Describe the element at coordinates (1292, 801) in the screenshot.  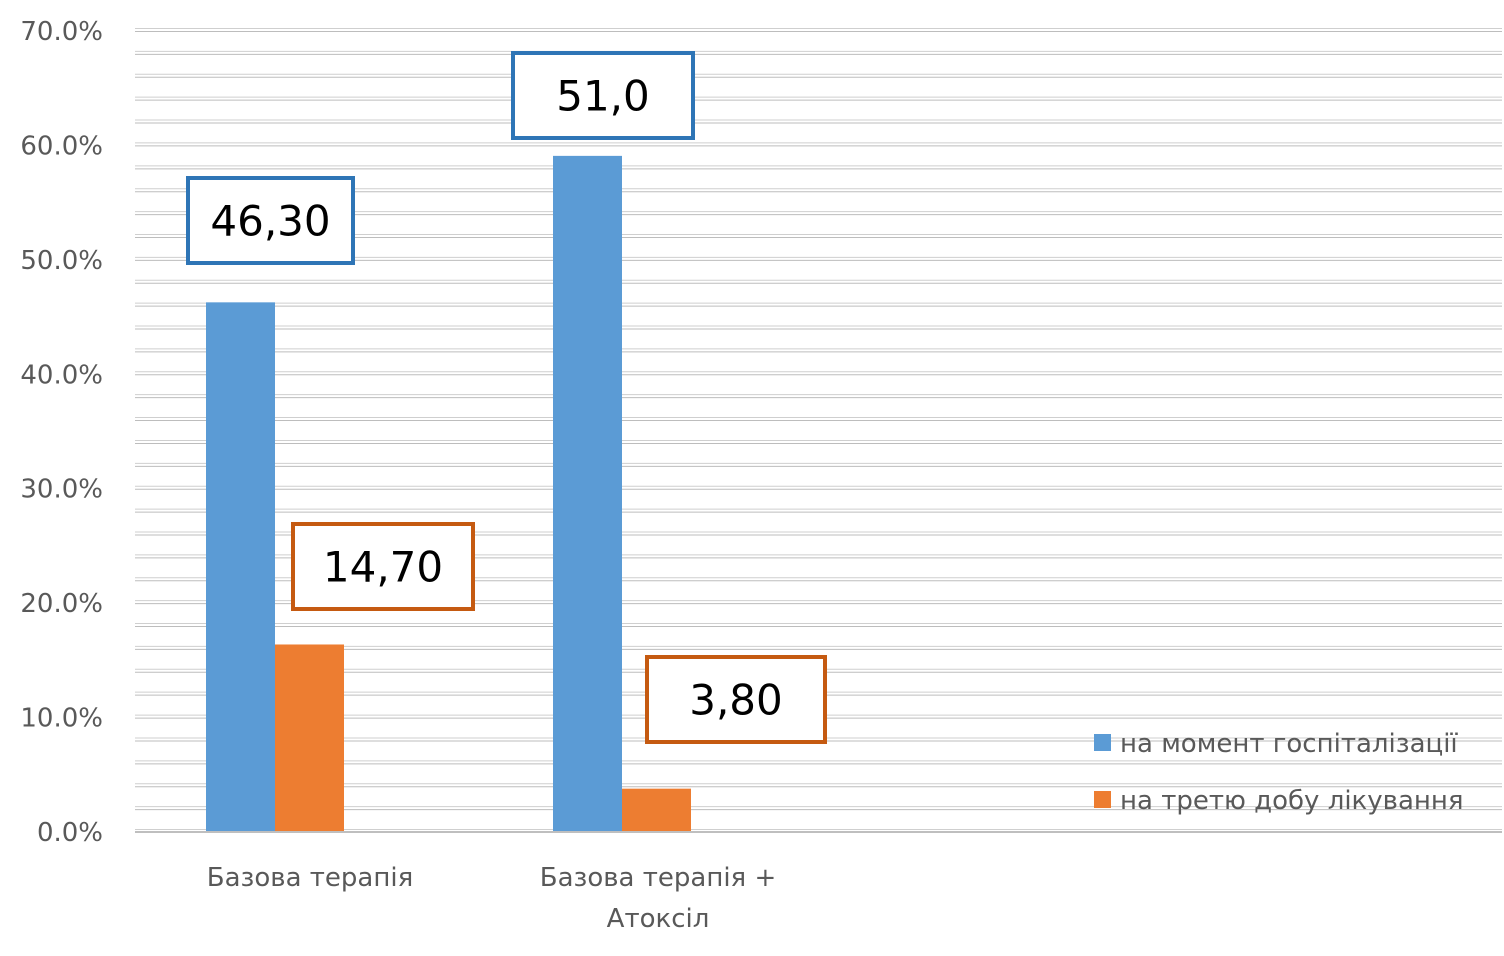
I see `legend-label: на третю добу лікування` at that location.